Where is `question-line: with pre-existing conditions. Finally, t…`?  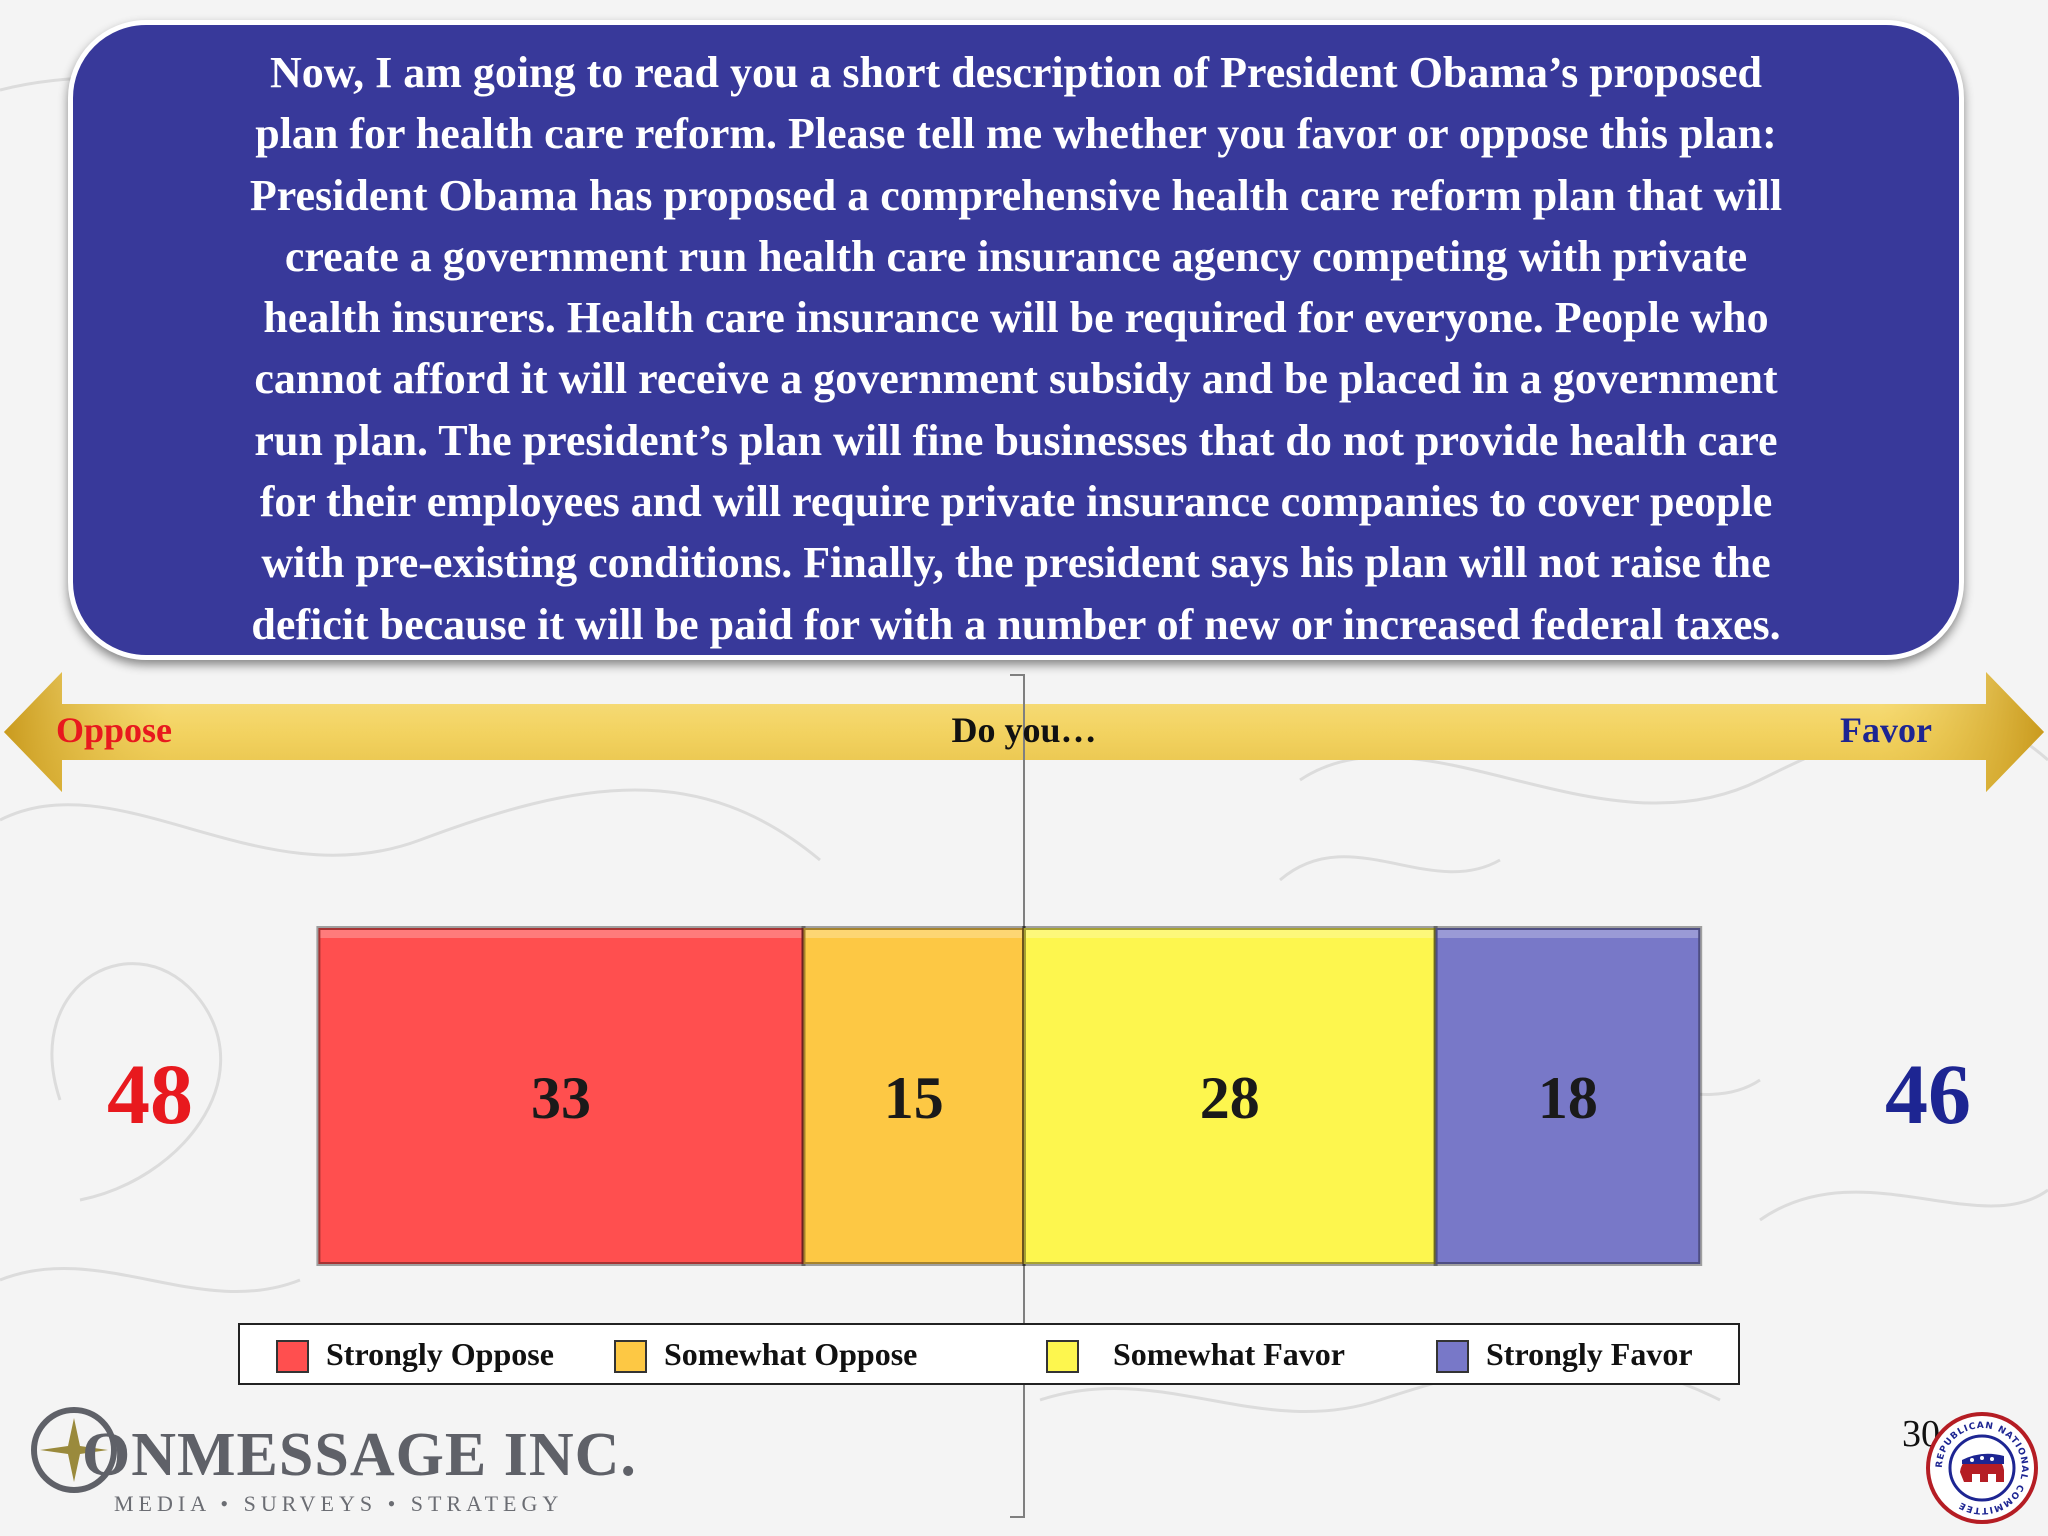 question-line: with pre-existing conditions. Finally, t… is located at coordinates (1016, 563).